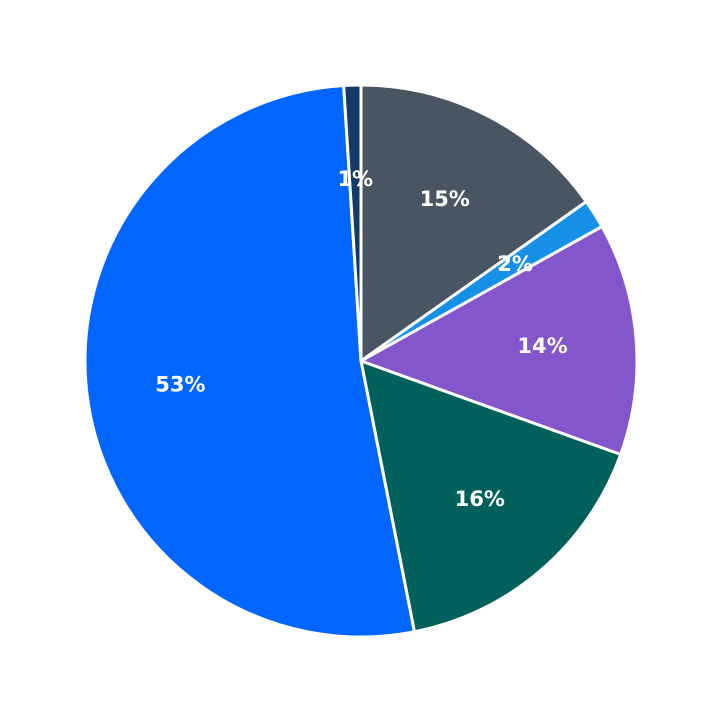  What do you see at coordinates (480, 499) in the screenshot?
I see `pie-slice-label-3: 16%` at bounding box center [480, 499].